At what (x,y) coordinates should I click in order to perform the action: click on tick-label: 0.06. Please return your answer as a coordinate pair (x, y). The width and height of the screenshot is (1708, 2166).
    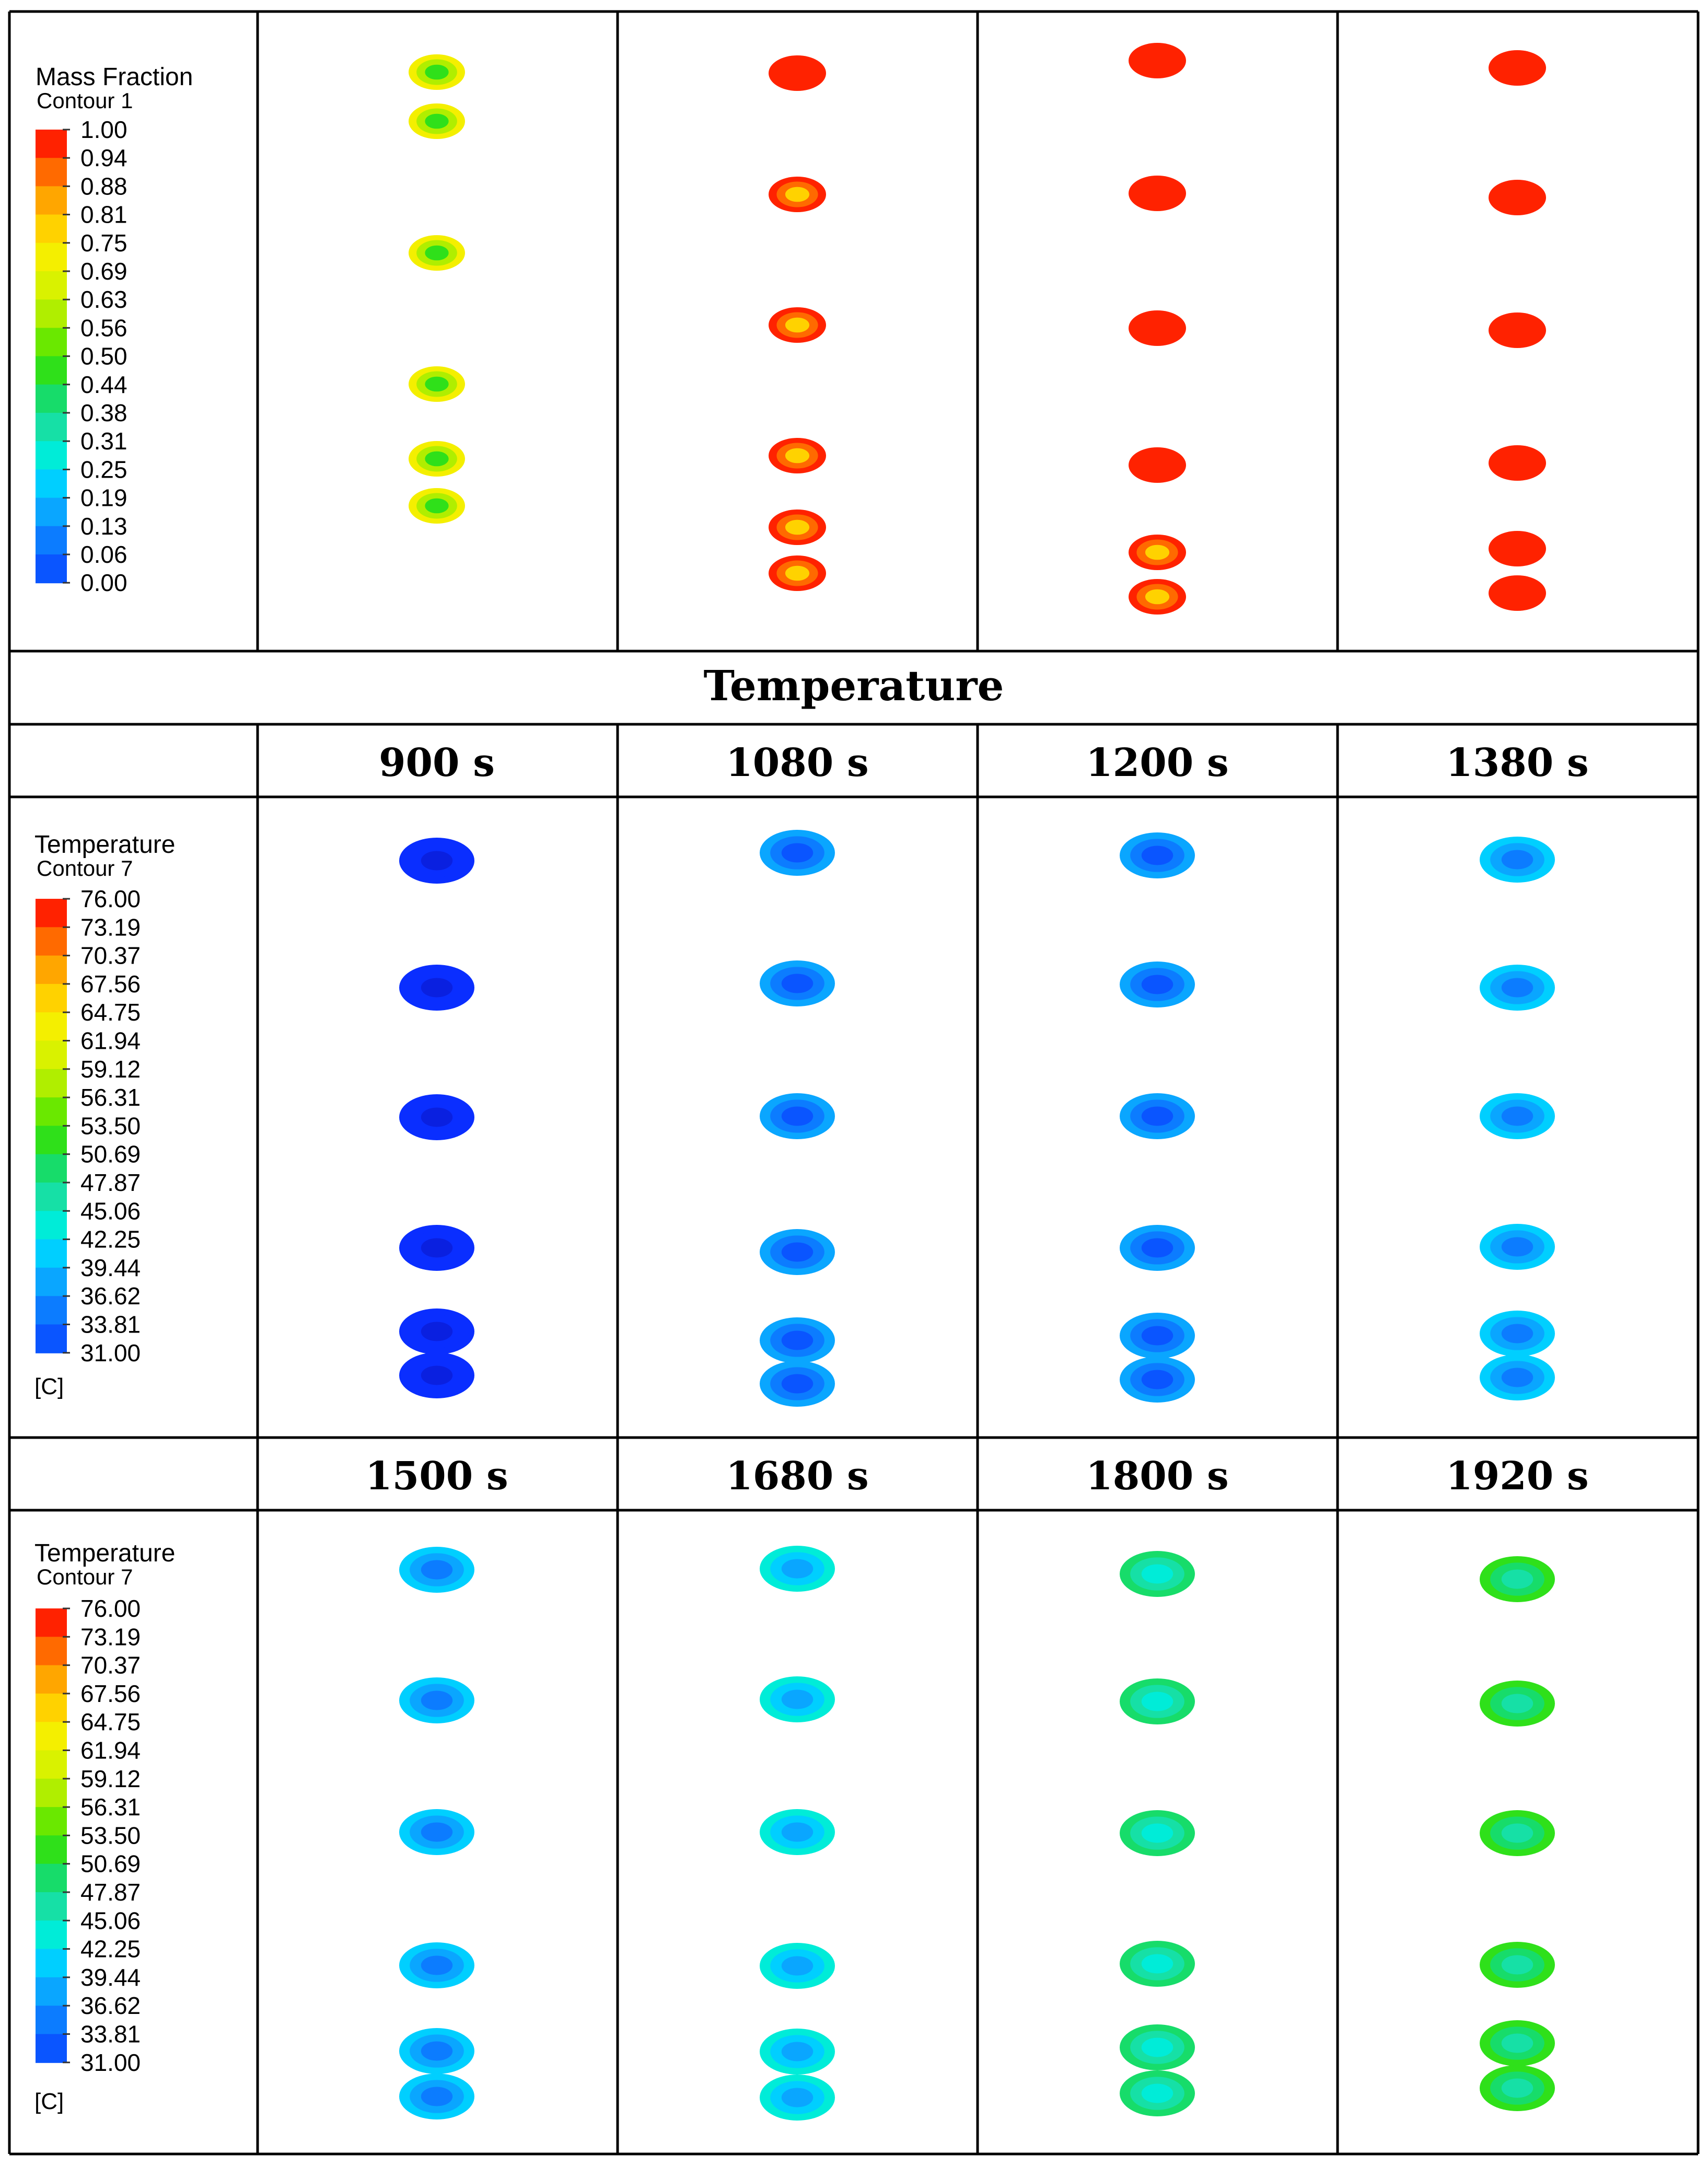
    Looking at the image, I should click on (103, 555).